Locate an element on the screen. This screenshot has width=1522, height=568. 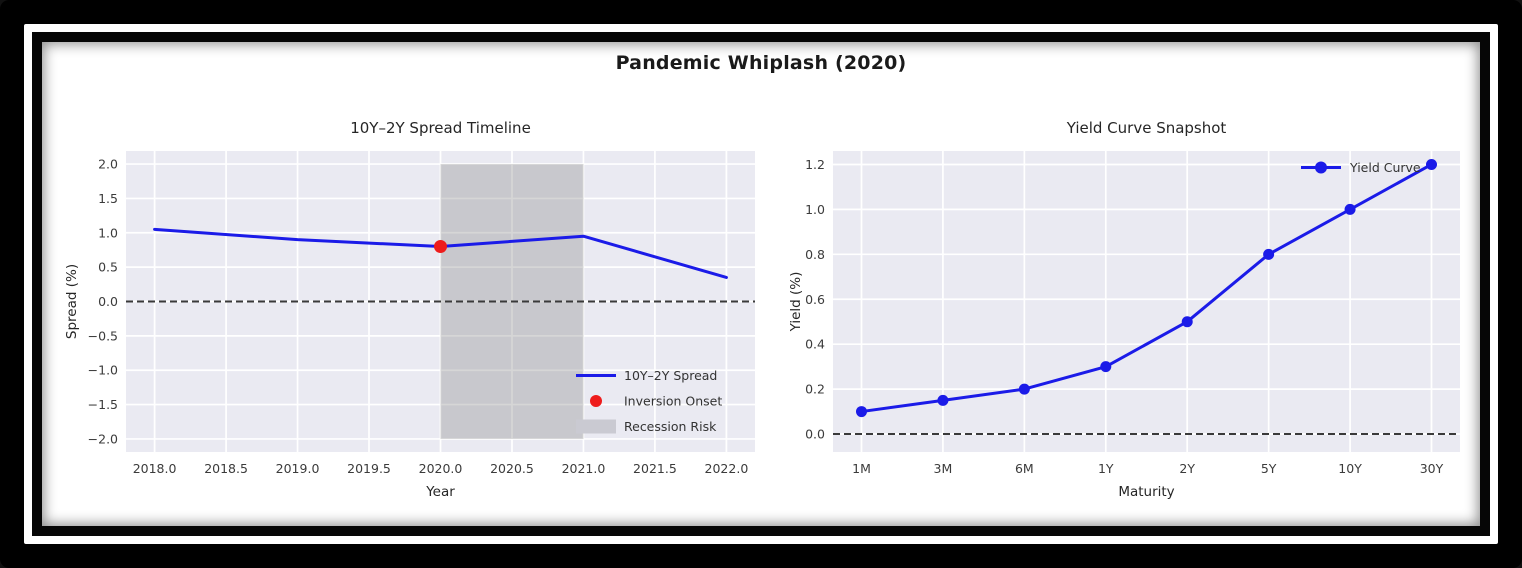
x-tick-label: 5Y is located at coordinates (1269, 468).